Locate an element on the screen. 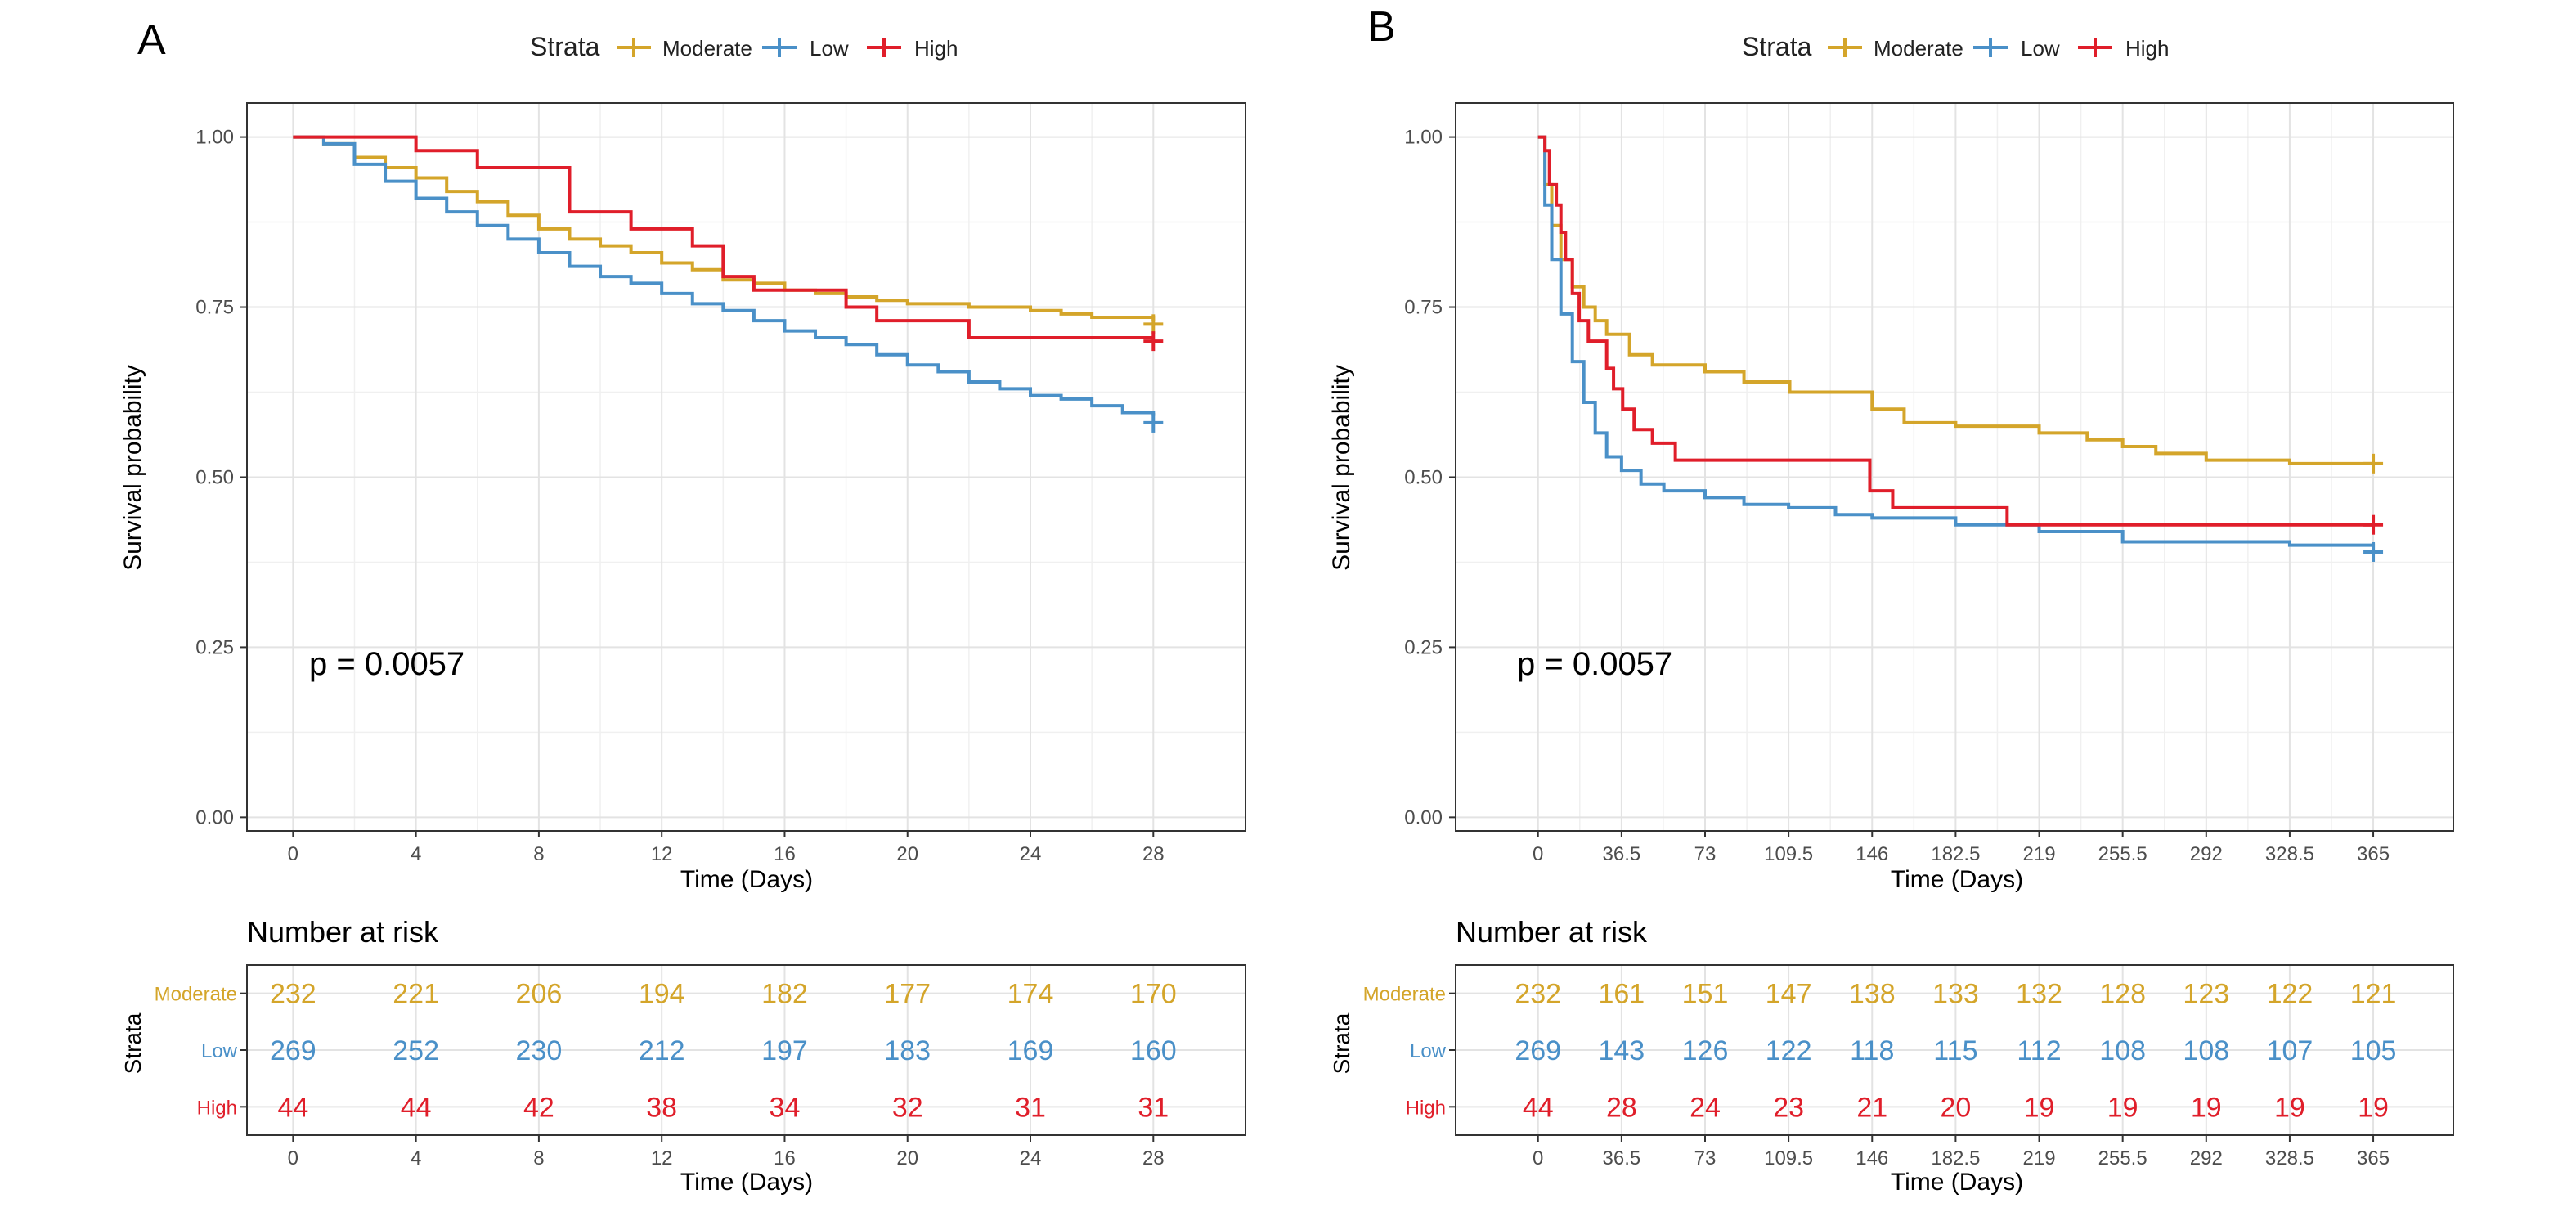 The image size is (2576, 1212). x-tick-label: 255.5 is located at coordinates (2122, 854).